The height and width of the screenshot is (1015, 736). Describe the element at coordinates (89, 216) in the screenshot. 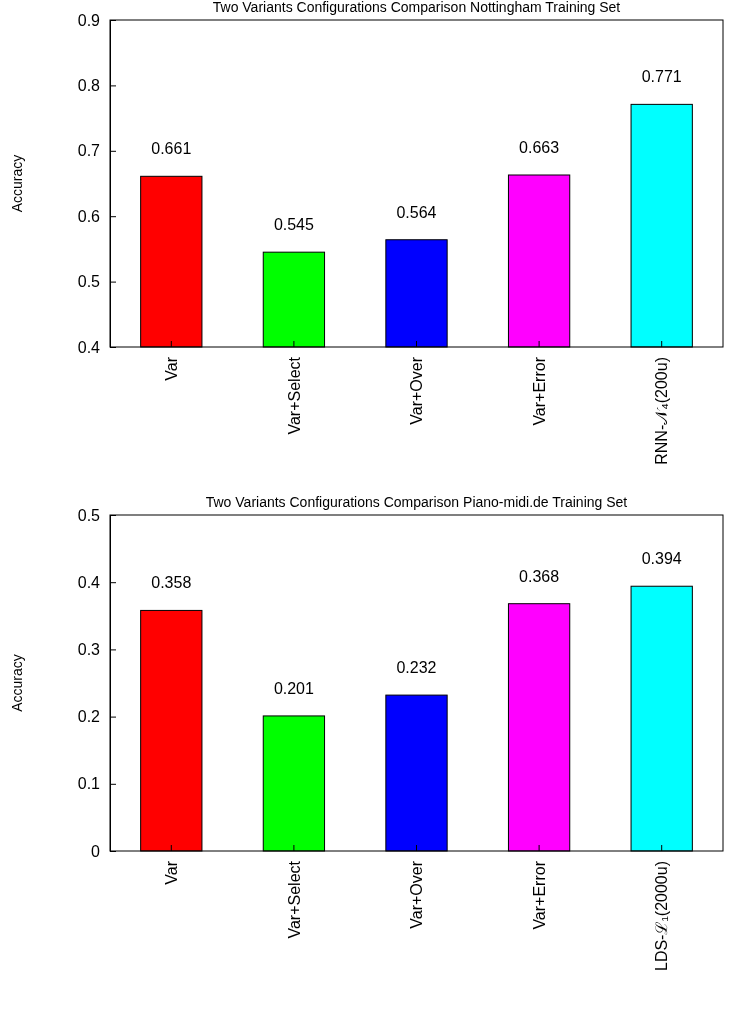

I see `y-tick-label: 0.6` at that location.